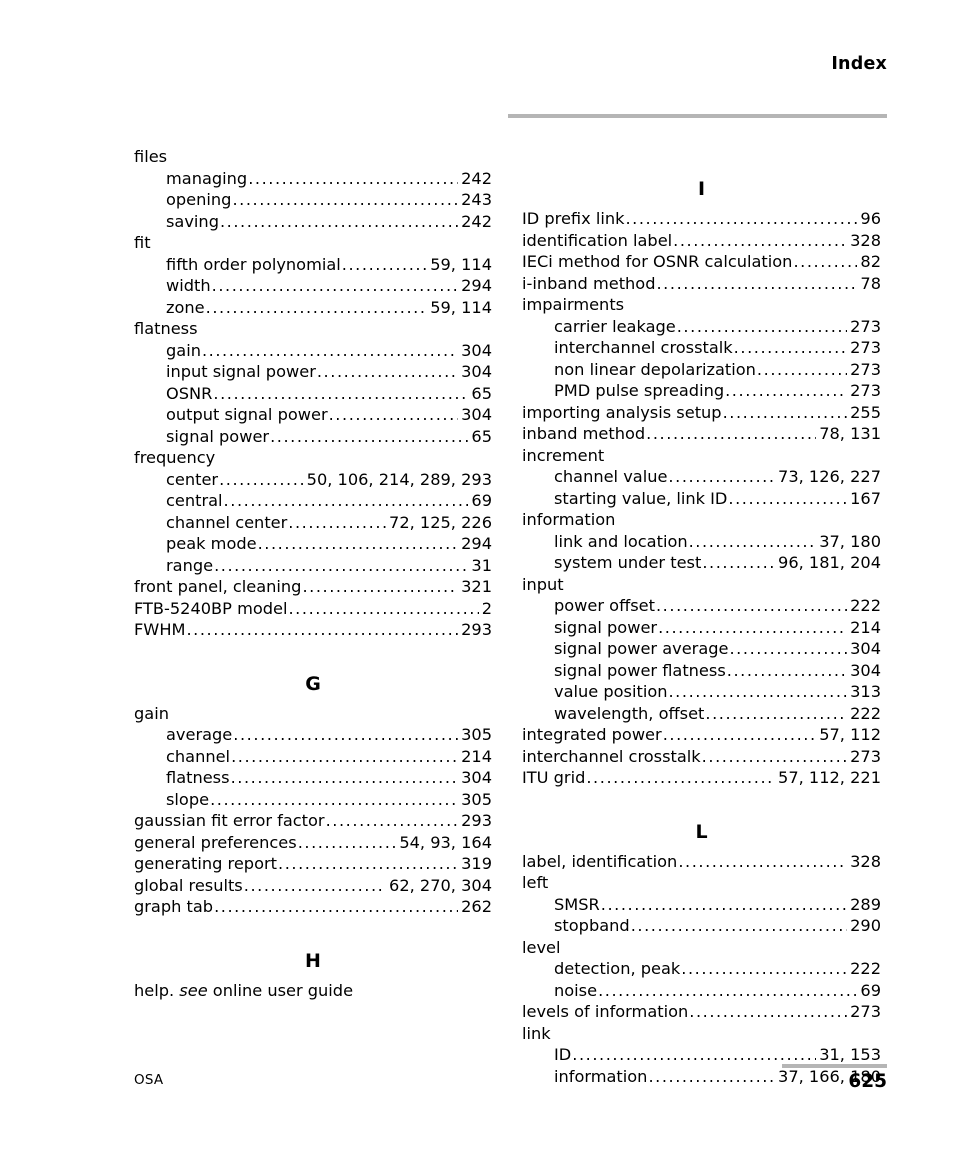 The width and height of the screenshot is (954, 1159). What do you see at coordinates (701, 714) in the screenshot?
I see `index-subentry: wavelength, offset 222` at bounding box center [701, 714].